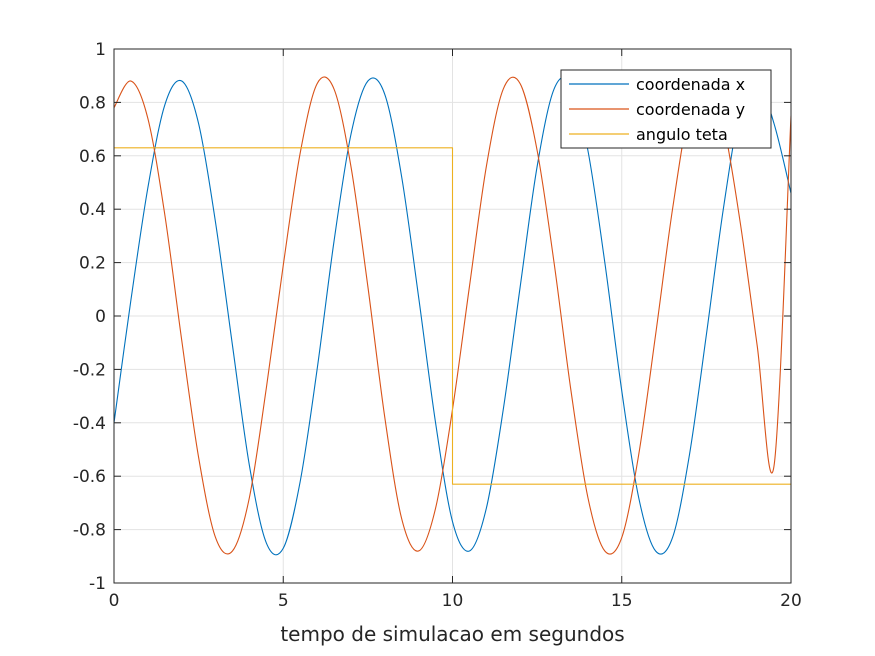 Image resolution: width=875 pixels, height=656 pixels. I want to click on legend-entry-label: coordenada x, so click(690, 84).